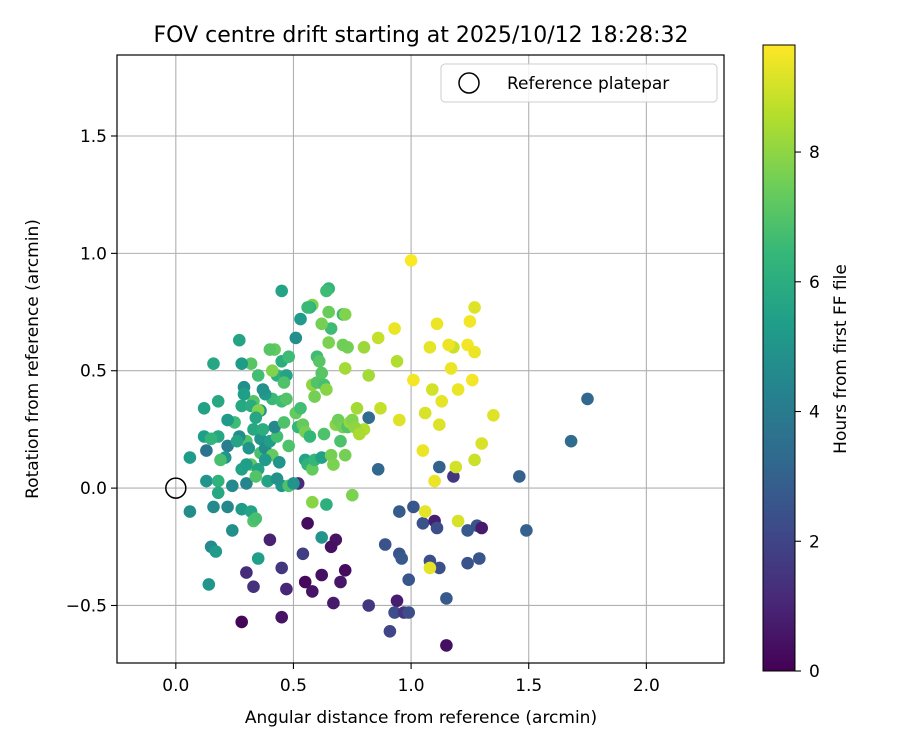 Image resolution: width=900 pixels, height=750 pixels. Describe the element at coordinates (293, 686) in the screenshot. I see `x-tick-label: 0.5` at that location.